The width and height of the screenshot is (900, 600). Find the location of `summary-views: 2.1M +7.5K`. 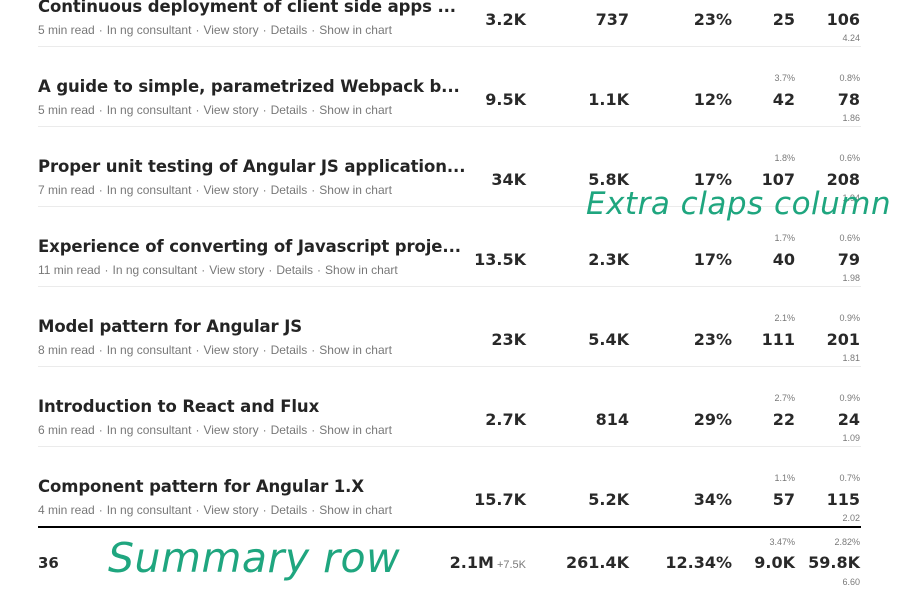

summary-views: 2.1M +7.5K is located at coordinates (488, 562).